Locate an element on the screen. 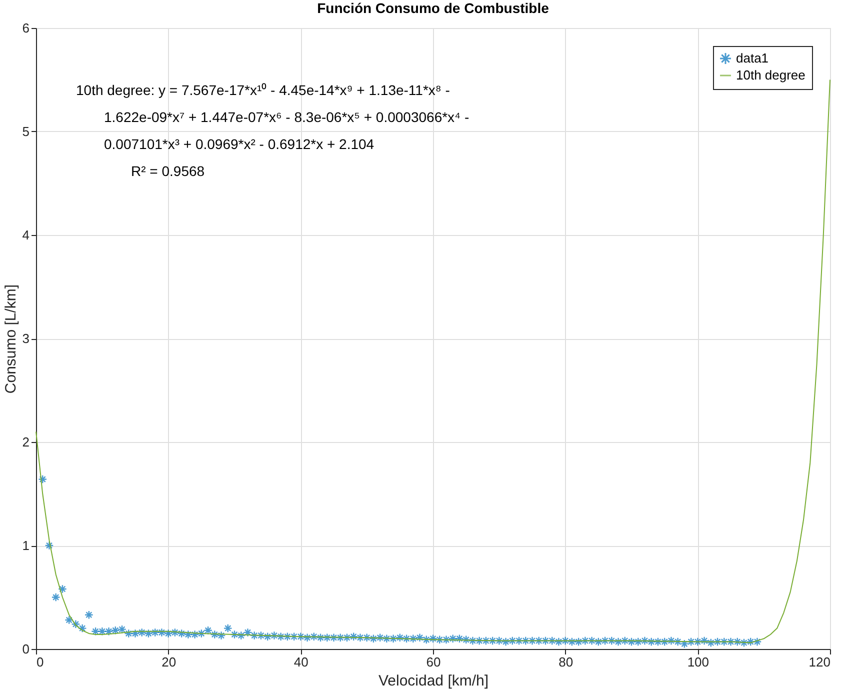  x-tick-label: 0 is located at coordinates (40, 662).